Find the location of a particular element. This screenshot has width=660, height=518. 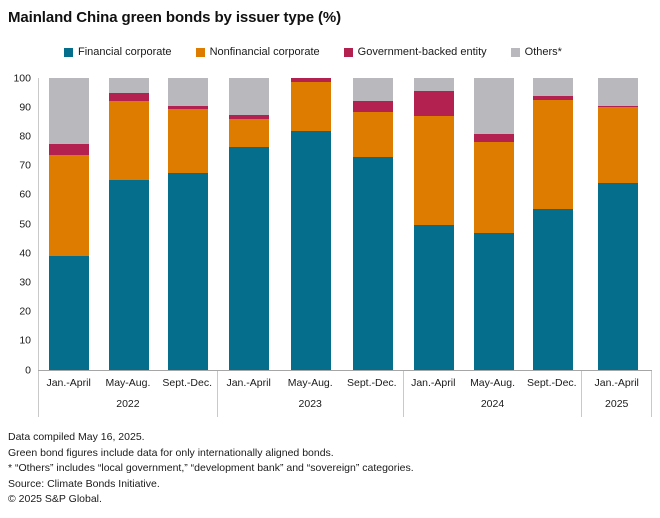

x-label-group-2023: Jan.-April May-Aug. Sept.-Dec. 2023 is located at coordinates (309, 394).